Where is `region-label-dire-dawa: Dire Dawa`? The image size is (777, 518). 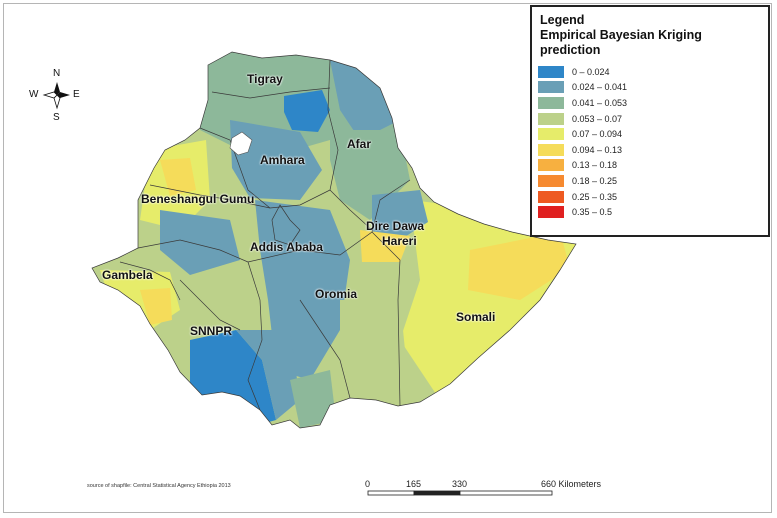 region-label-dire-dawa: Dire Dawa is located at coordinates (395, 226).